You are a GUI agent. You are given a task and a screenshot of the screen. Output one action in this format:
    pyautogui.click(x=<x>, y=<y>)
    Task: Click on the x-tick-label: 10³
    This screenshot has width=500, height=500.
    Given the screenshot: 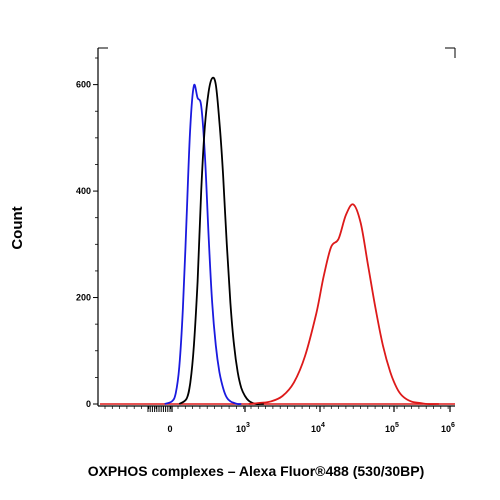 What is the action you would take?
    pyautogui.click(x=243, y=428)
    